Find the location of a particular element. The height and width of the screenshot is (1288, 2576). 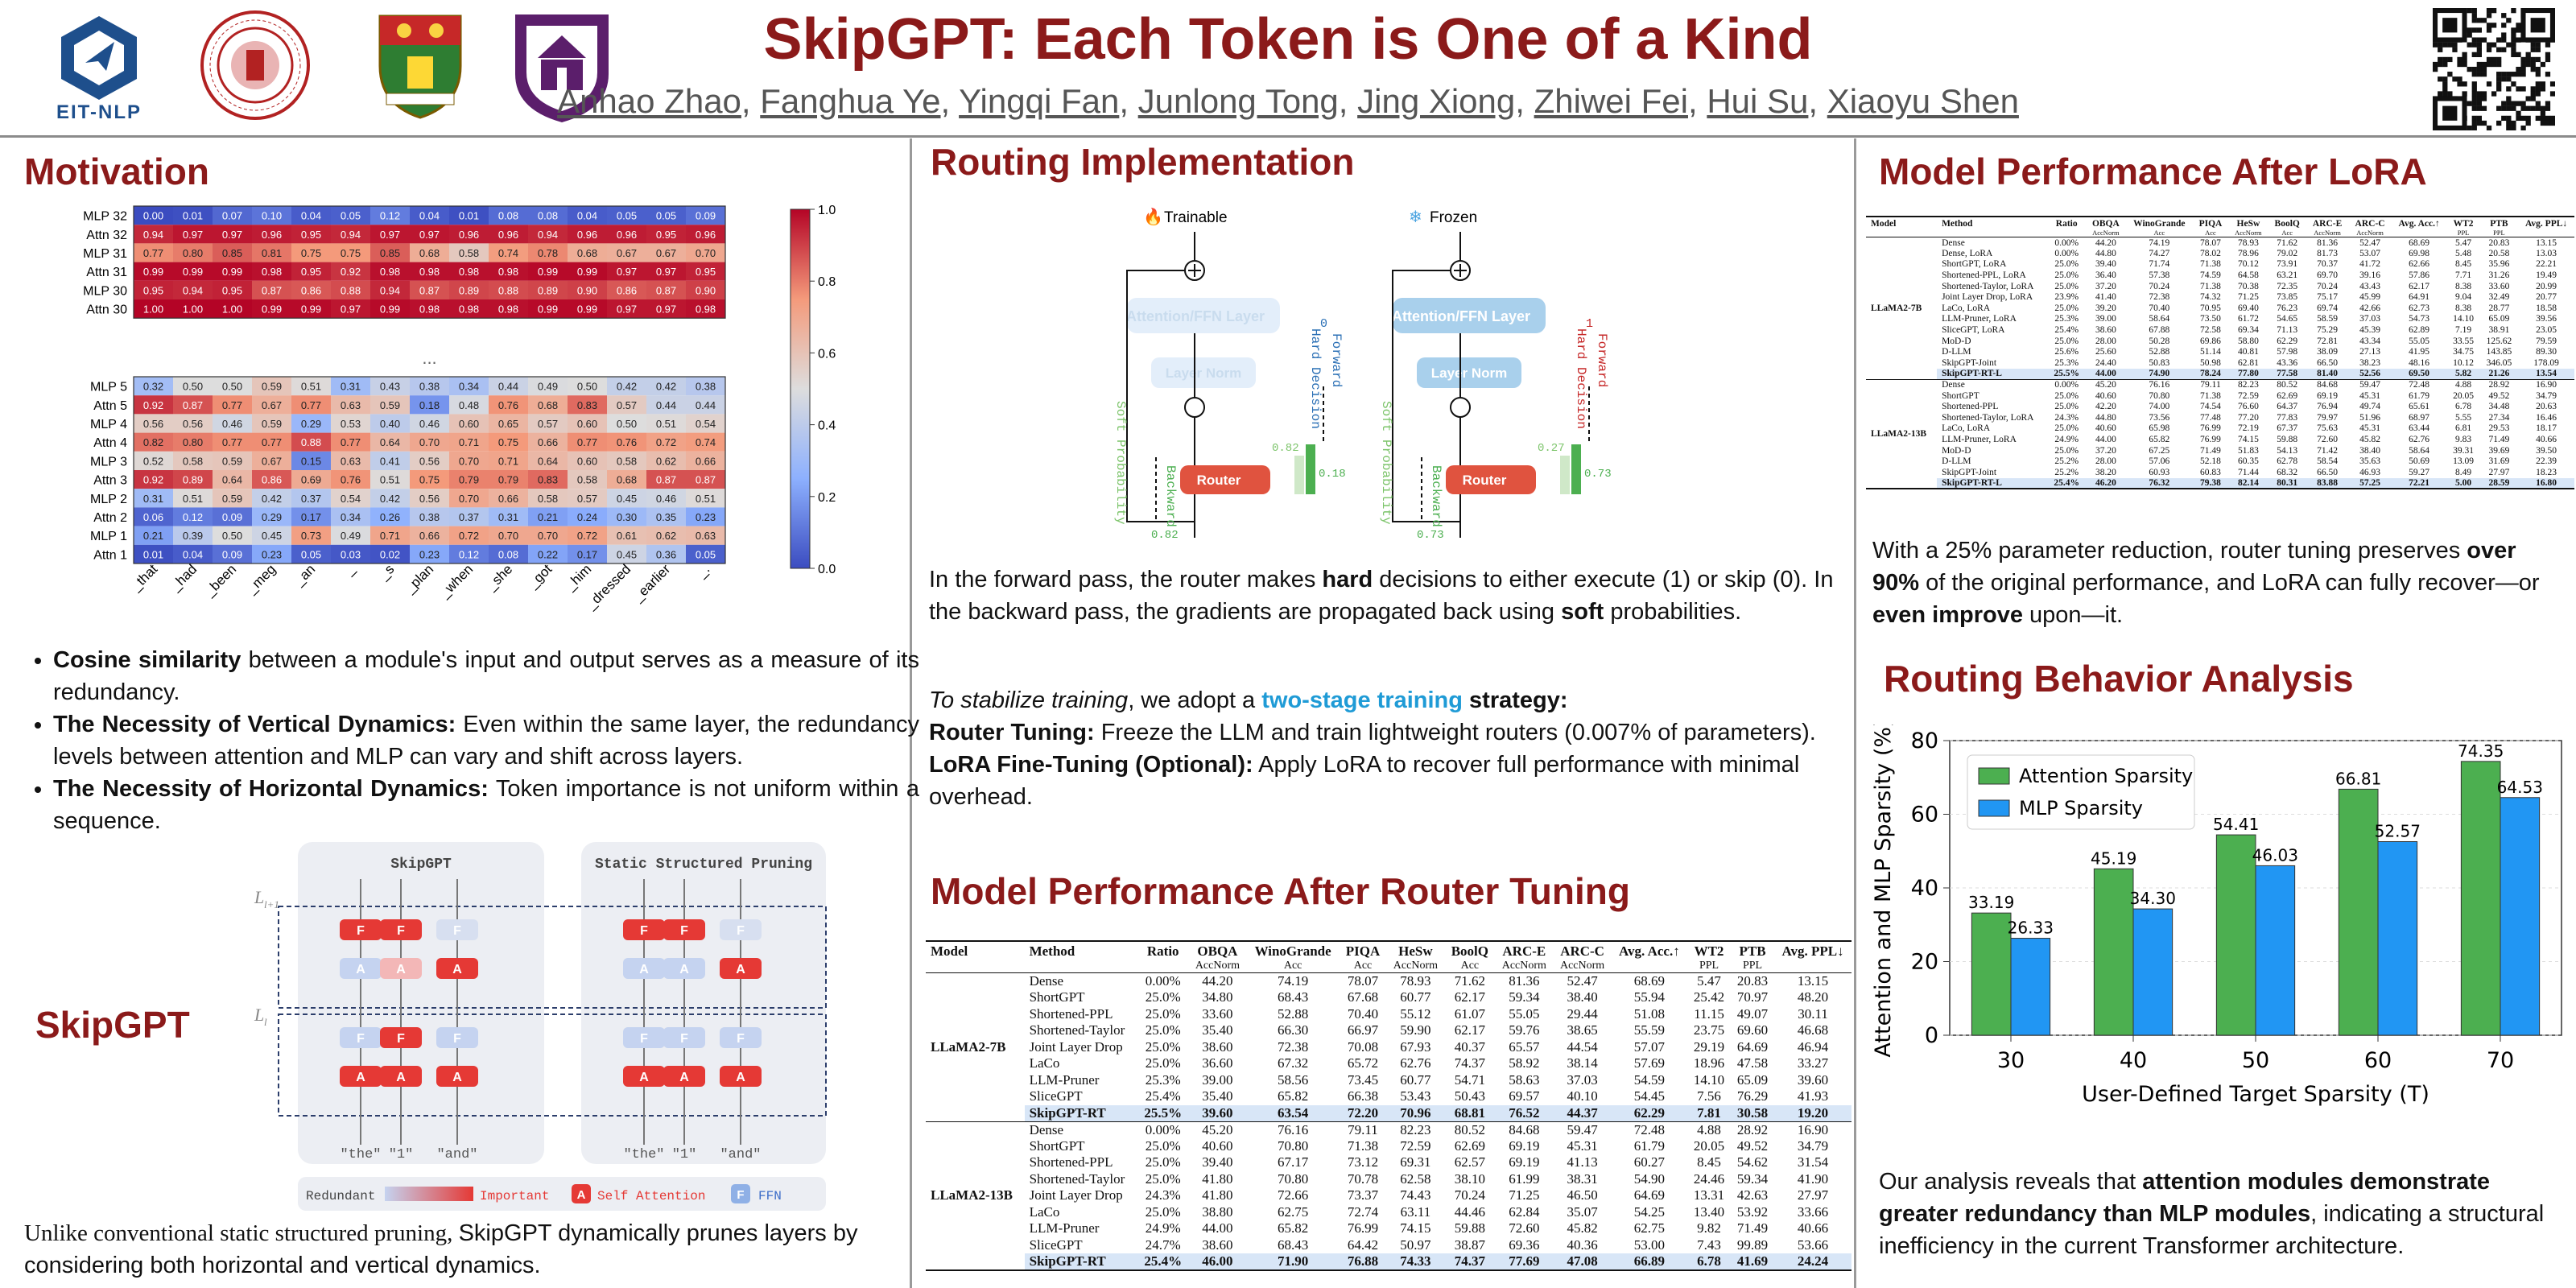

author-name: Junlong Tong is located at coordinates (1238, 101).